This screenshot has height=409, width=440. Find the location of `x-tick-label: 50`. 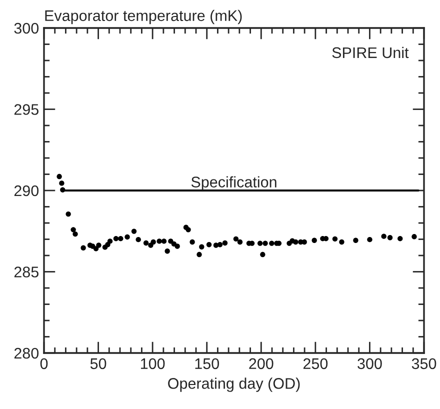

x-tick-label: 50 is located at coordinates (98, 364).